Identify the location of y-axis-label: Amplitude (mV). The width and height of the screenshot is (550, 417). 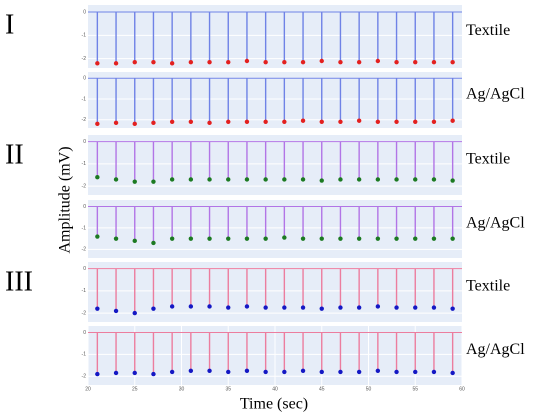
(65, 199).